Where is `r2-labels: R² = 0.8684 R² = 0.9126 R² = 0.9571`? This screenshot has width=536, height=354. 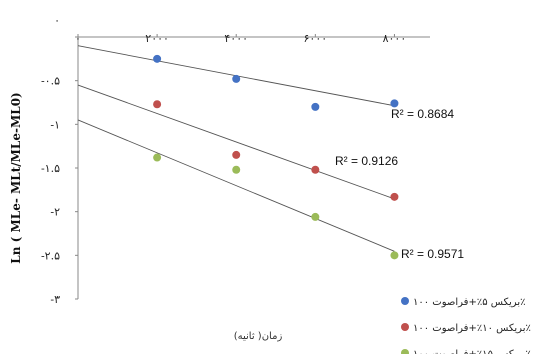 r2-labels: R² = 0.8684 R² = 0.9126 R² = 0.9571 is located at coordinates (399, 184).